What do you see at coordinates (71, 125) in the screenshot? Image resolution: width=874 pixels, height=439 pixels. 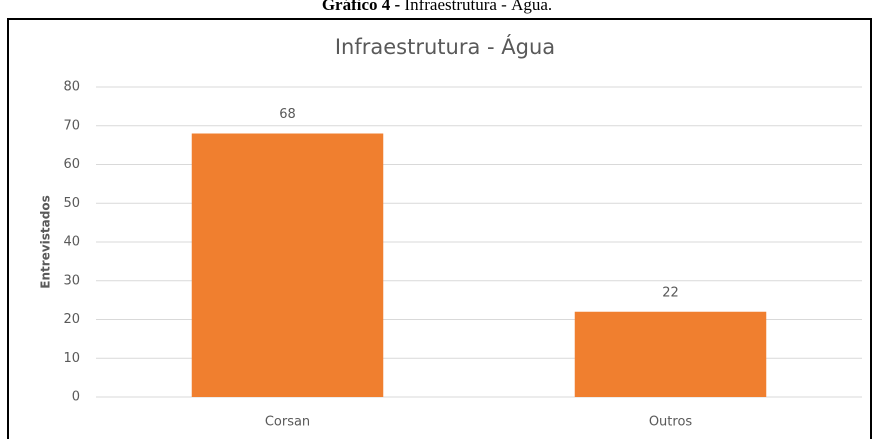 I see `y-tick-label: 70` at bounding box center [71, 125].